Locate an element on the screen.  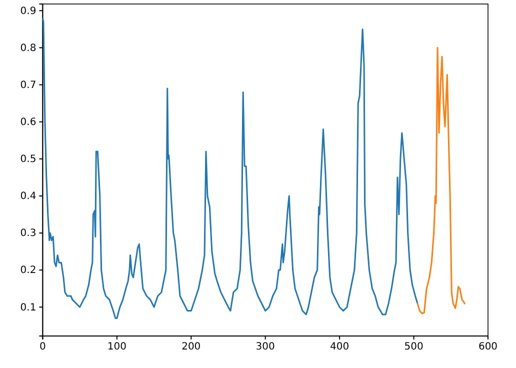
x-tick-label: 500 is located at coordinates (414, 347).